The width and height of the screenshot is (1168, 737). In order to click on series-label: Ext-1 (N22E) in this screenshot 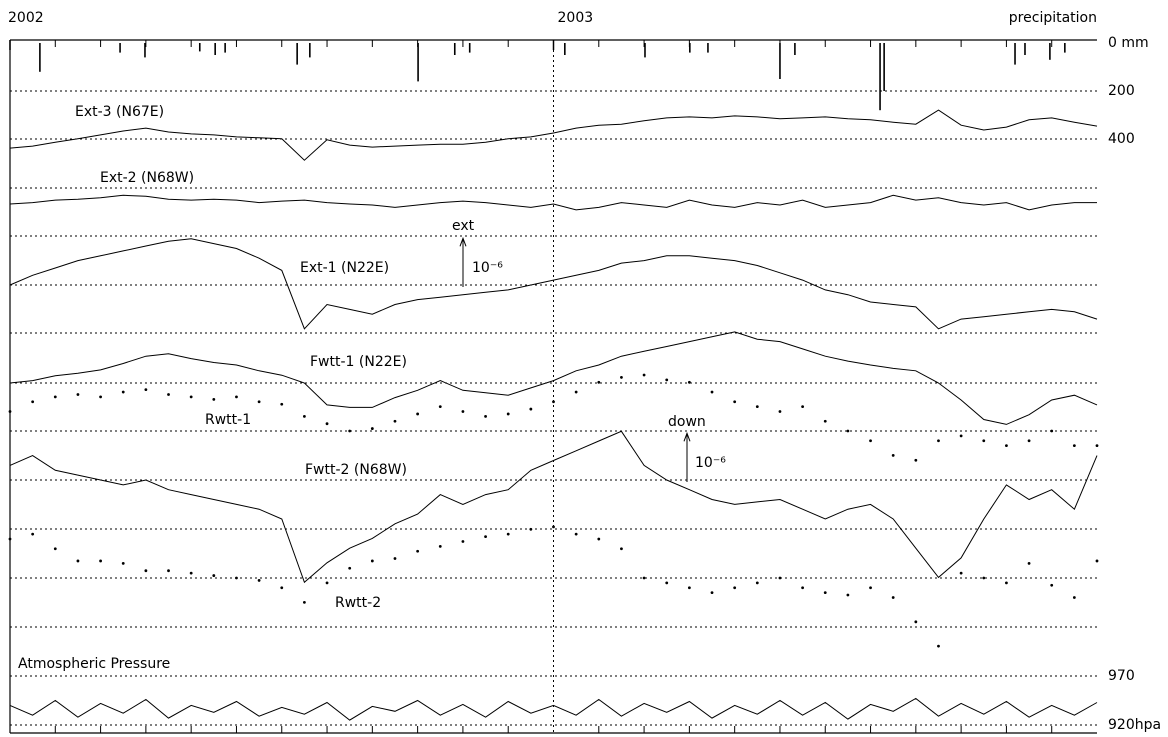, I will do `click(344, 268)`.